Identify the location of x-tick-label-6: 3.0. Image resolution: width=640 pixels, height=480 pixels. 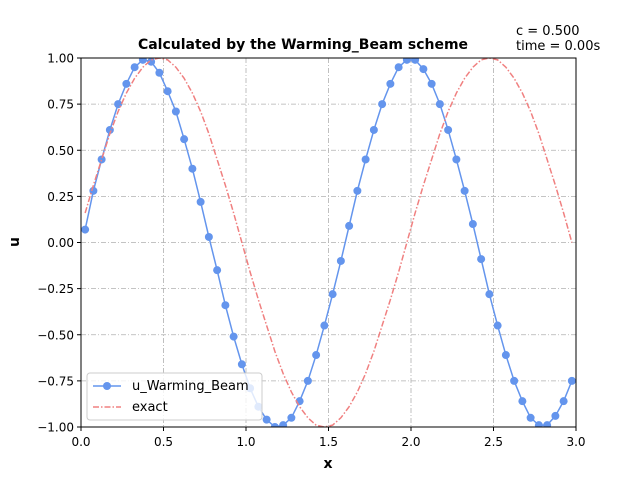
(575, 442).